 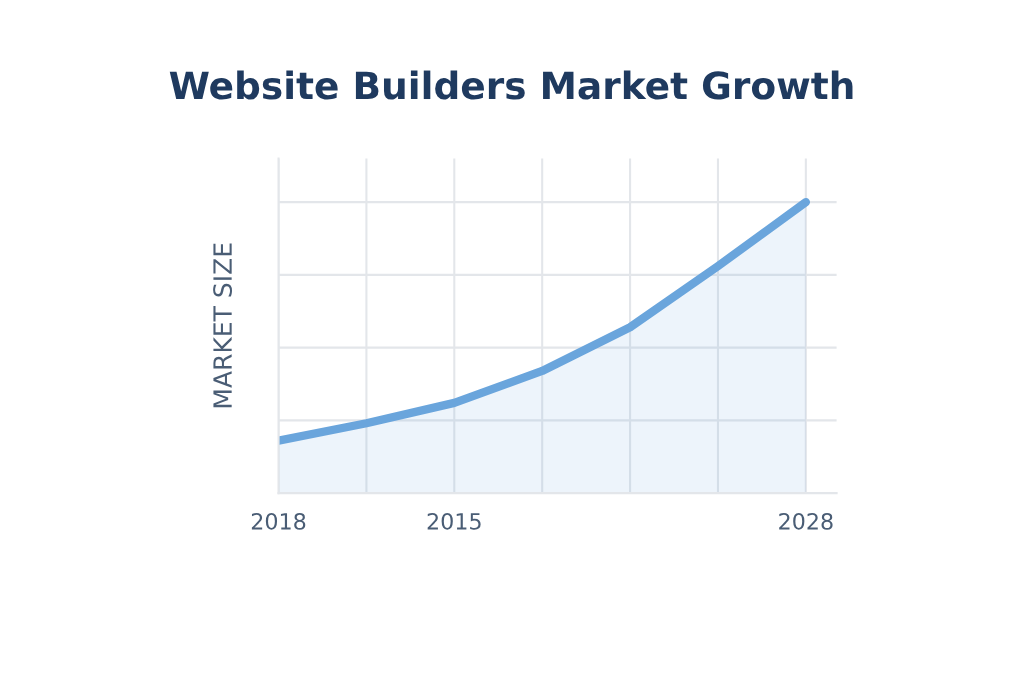 What do you see at coordinates (278, 521) in the screenshot?
I see `x-tick-label: 2018` at bounding box center [278, 521].